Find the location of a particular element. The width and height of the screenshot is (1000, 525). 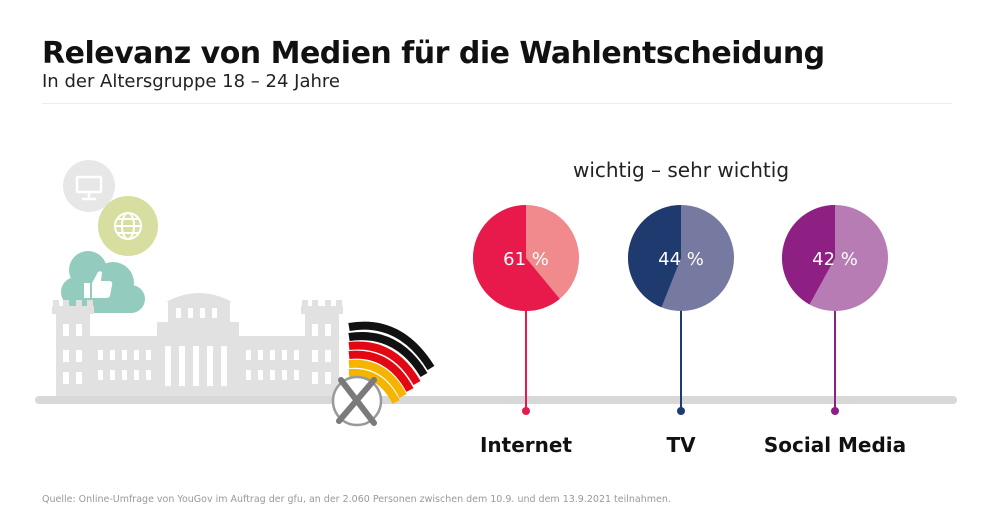

globe-icon is located at coordinates (128, 226).